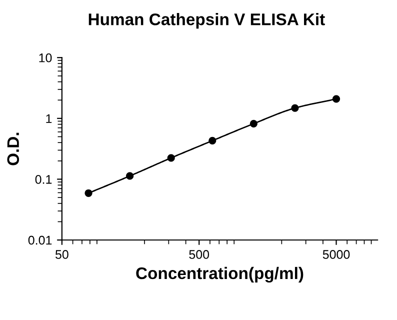 This screenshot has width=397, height=320. Describe the element at coordinates (199, 254) in the screenshot. I see `x-tick-label: 500` at that location.